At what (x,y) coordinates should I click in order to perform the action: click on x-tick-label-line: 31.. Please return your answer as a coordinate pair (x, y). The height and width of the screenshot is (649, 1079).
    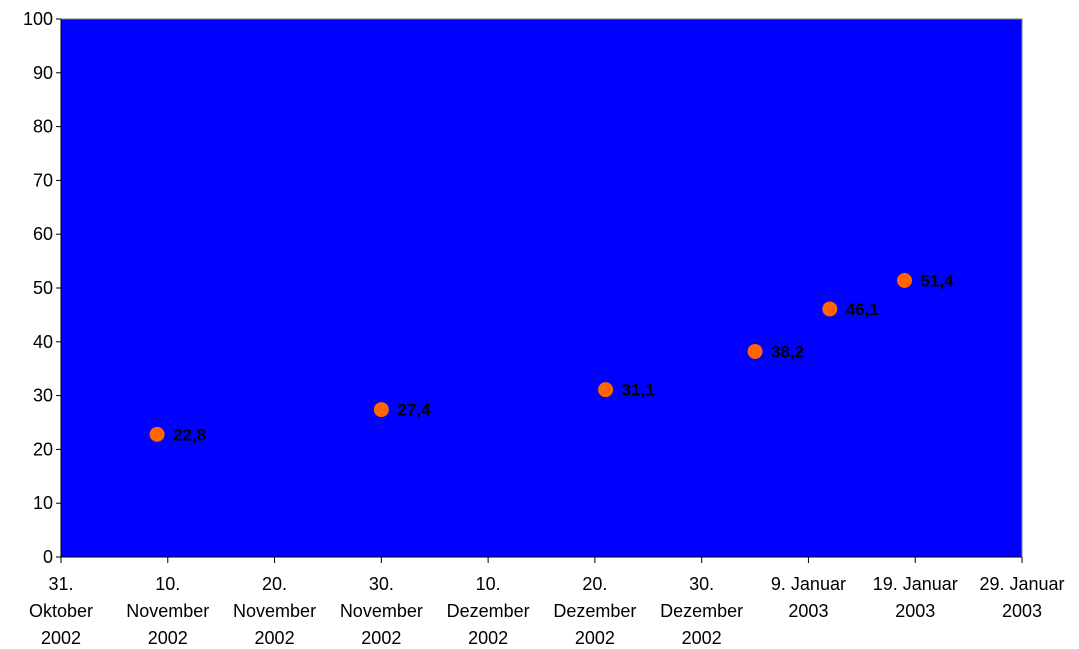
    Looking at the image, I should click on (60, 584).